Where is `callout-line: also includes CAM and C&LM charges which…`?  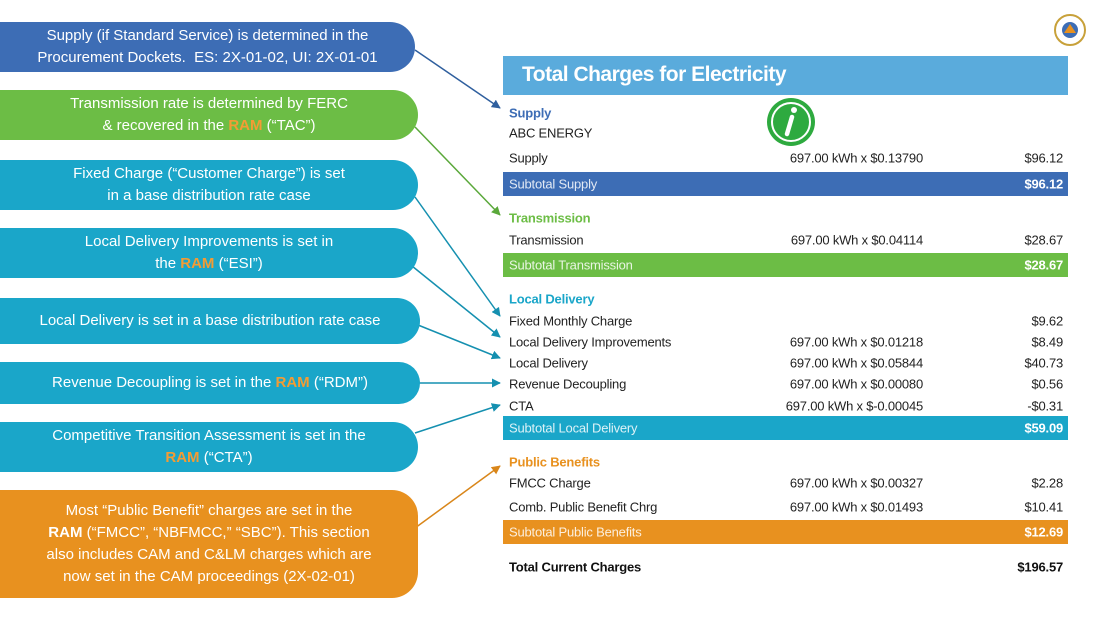 callout-line: also includes CAM and C&LM charges which… is located at coordinates (208, 555).